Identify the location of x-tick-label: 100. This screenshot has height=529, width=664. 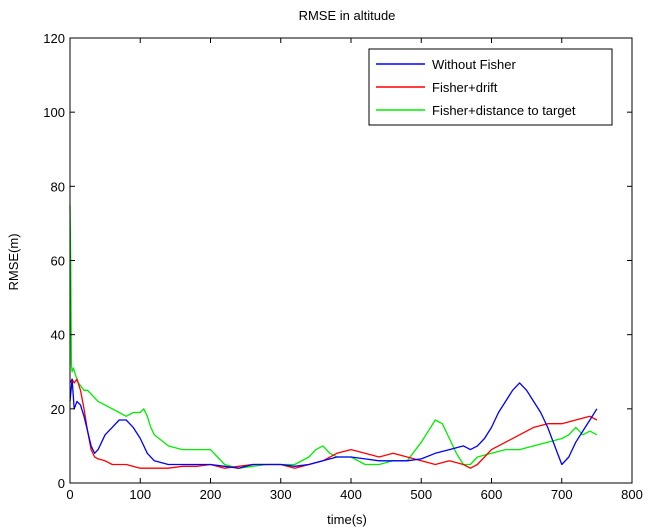
(140, 494).